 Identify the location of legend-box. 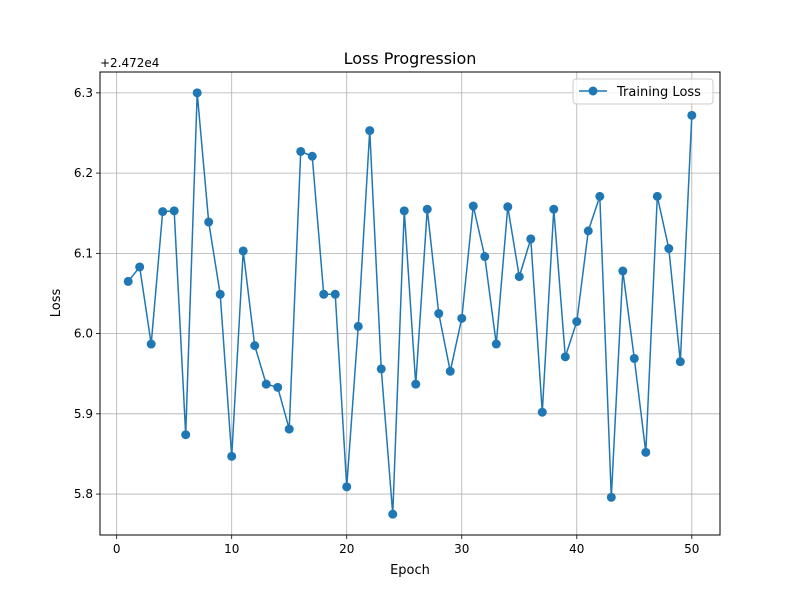
(643, 91).